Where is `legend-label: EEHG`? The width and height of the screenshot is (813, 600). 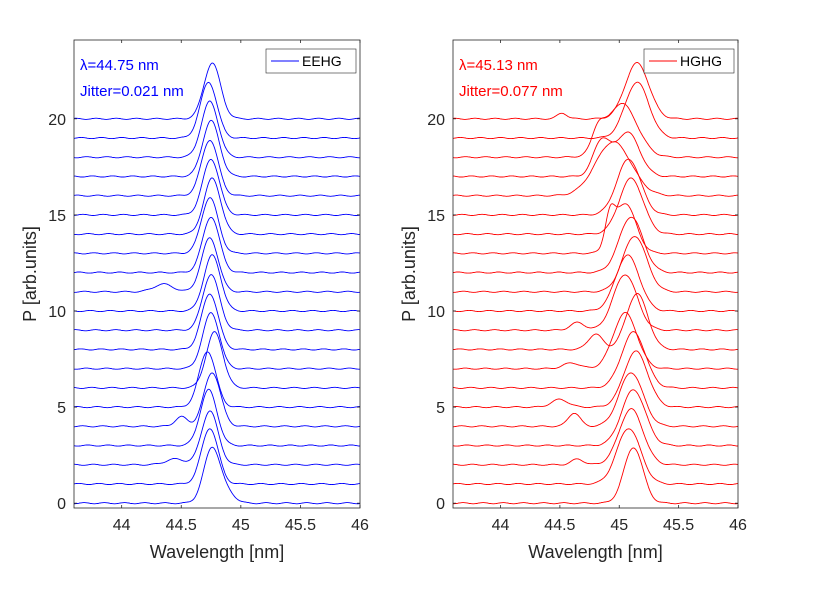 legend-label: EEHG is located at coordinates (322, 61).